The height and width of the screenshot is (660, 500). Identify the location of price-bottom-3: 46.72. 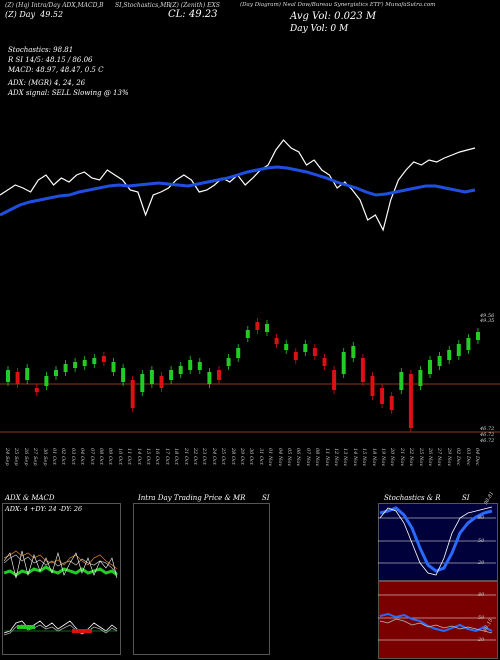
(487, 441).